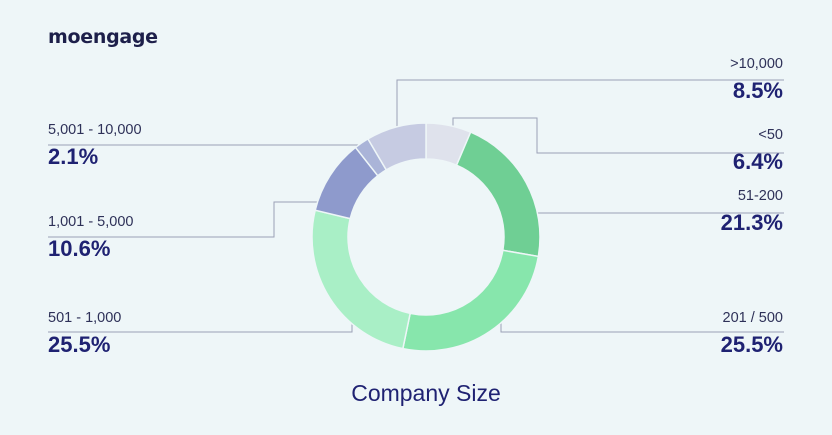  I want to click on percent-label: 2.1%, so click(73, 156).